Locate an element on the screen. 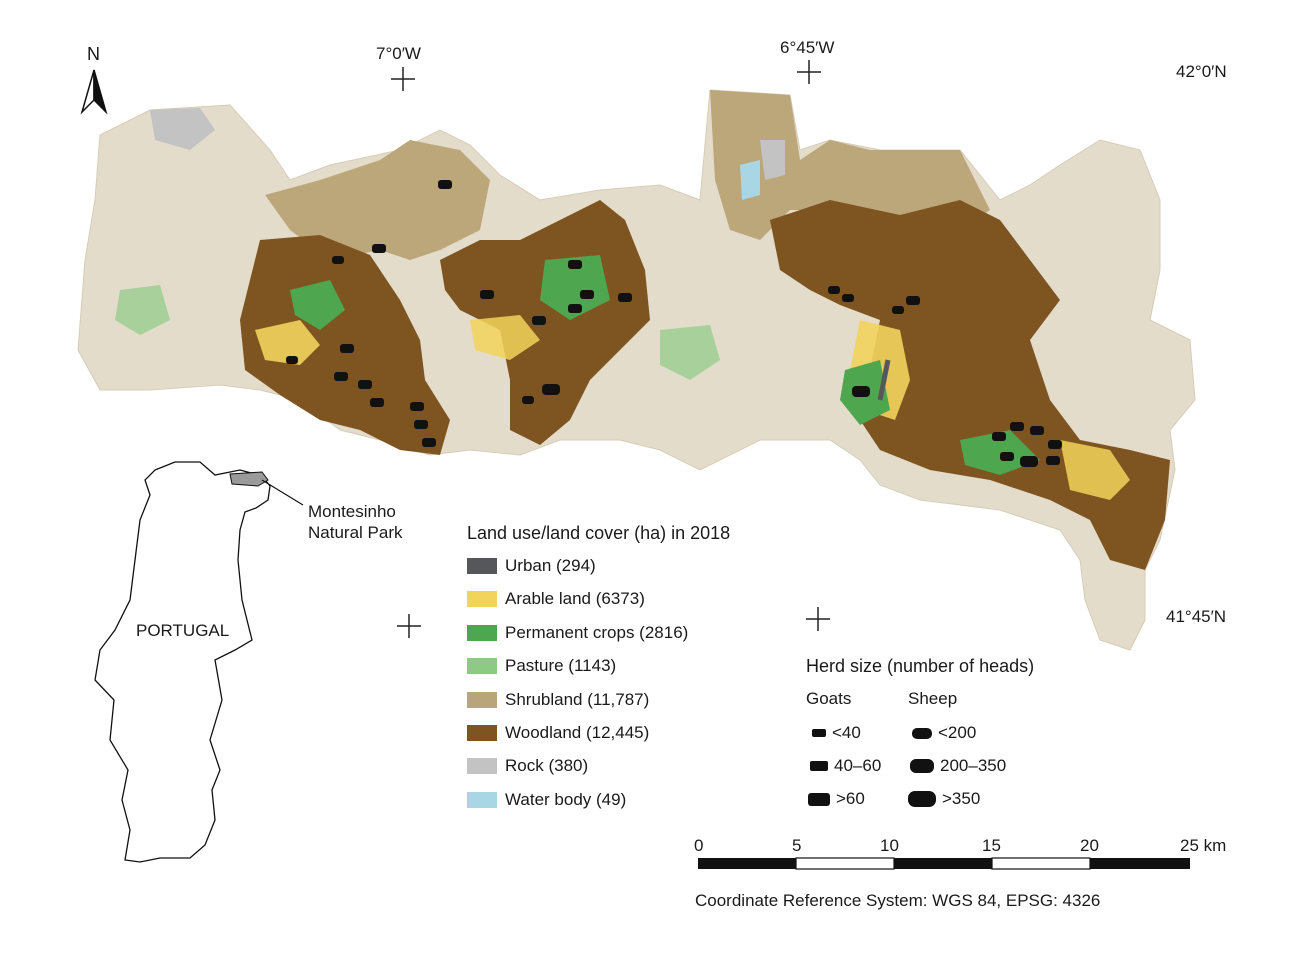 The image size is (1299, 957). inset-park-label-line2: Natural Park is located at coordinates (355, 532).